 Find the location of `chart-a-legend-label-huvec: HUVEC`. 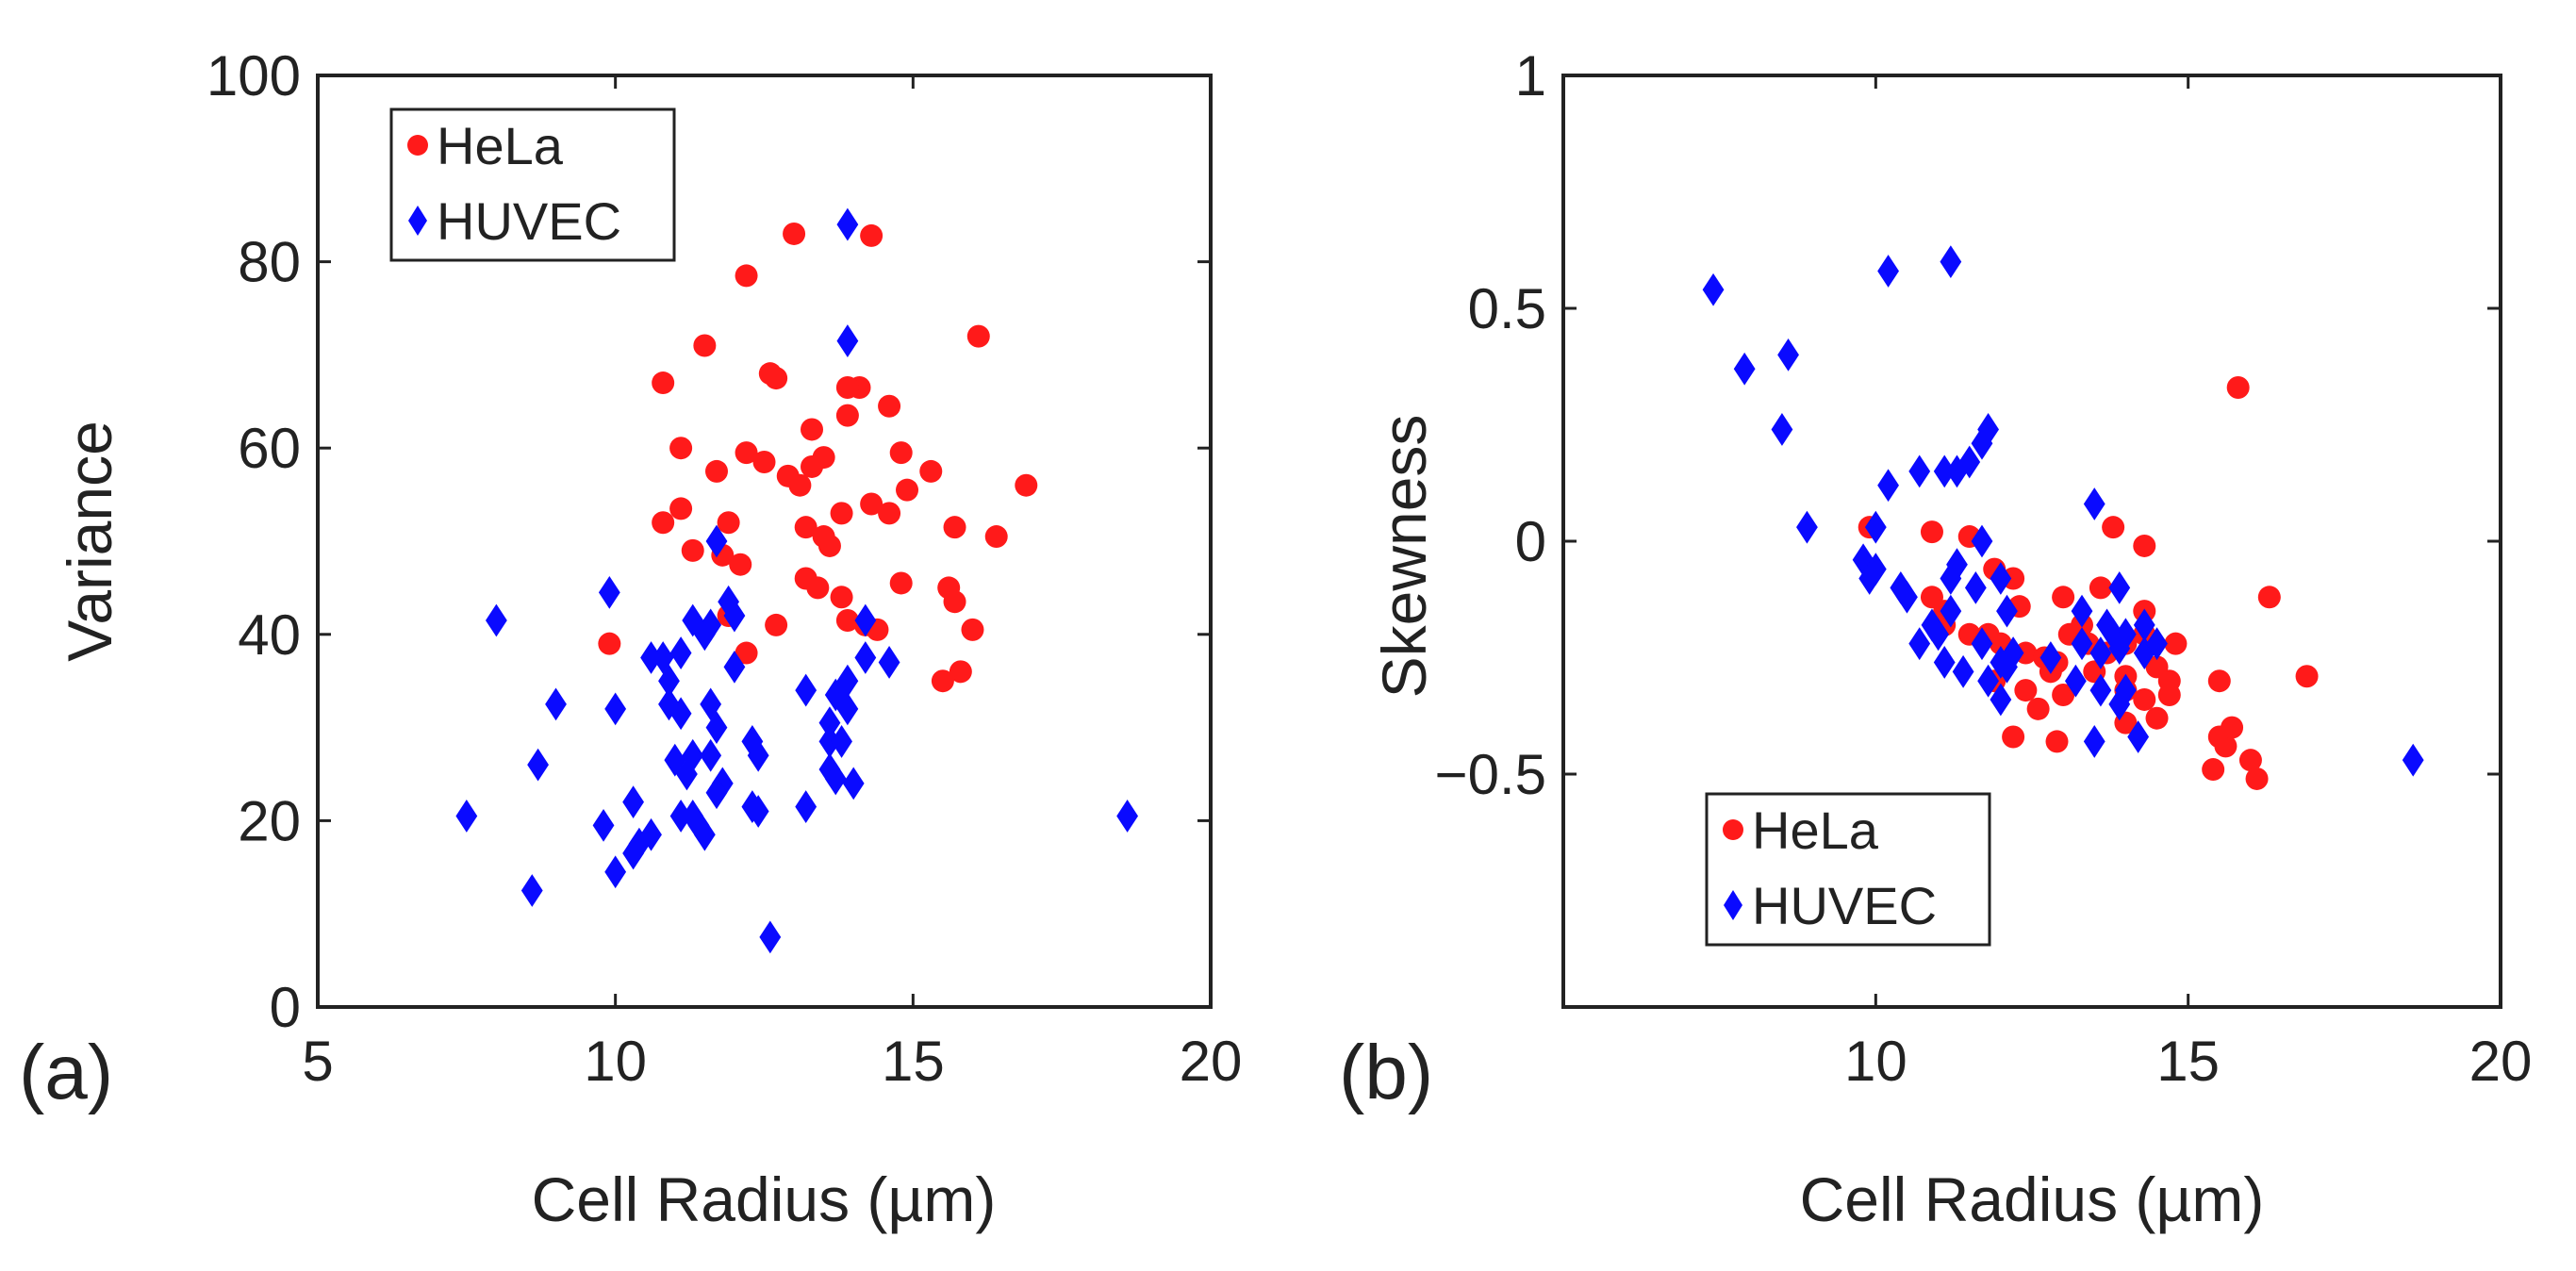

chart-a-legend-label-huvec: HUVEC is located at coordinates (529, 221).